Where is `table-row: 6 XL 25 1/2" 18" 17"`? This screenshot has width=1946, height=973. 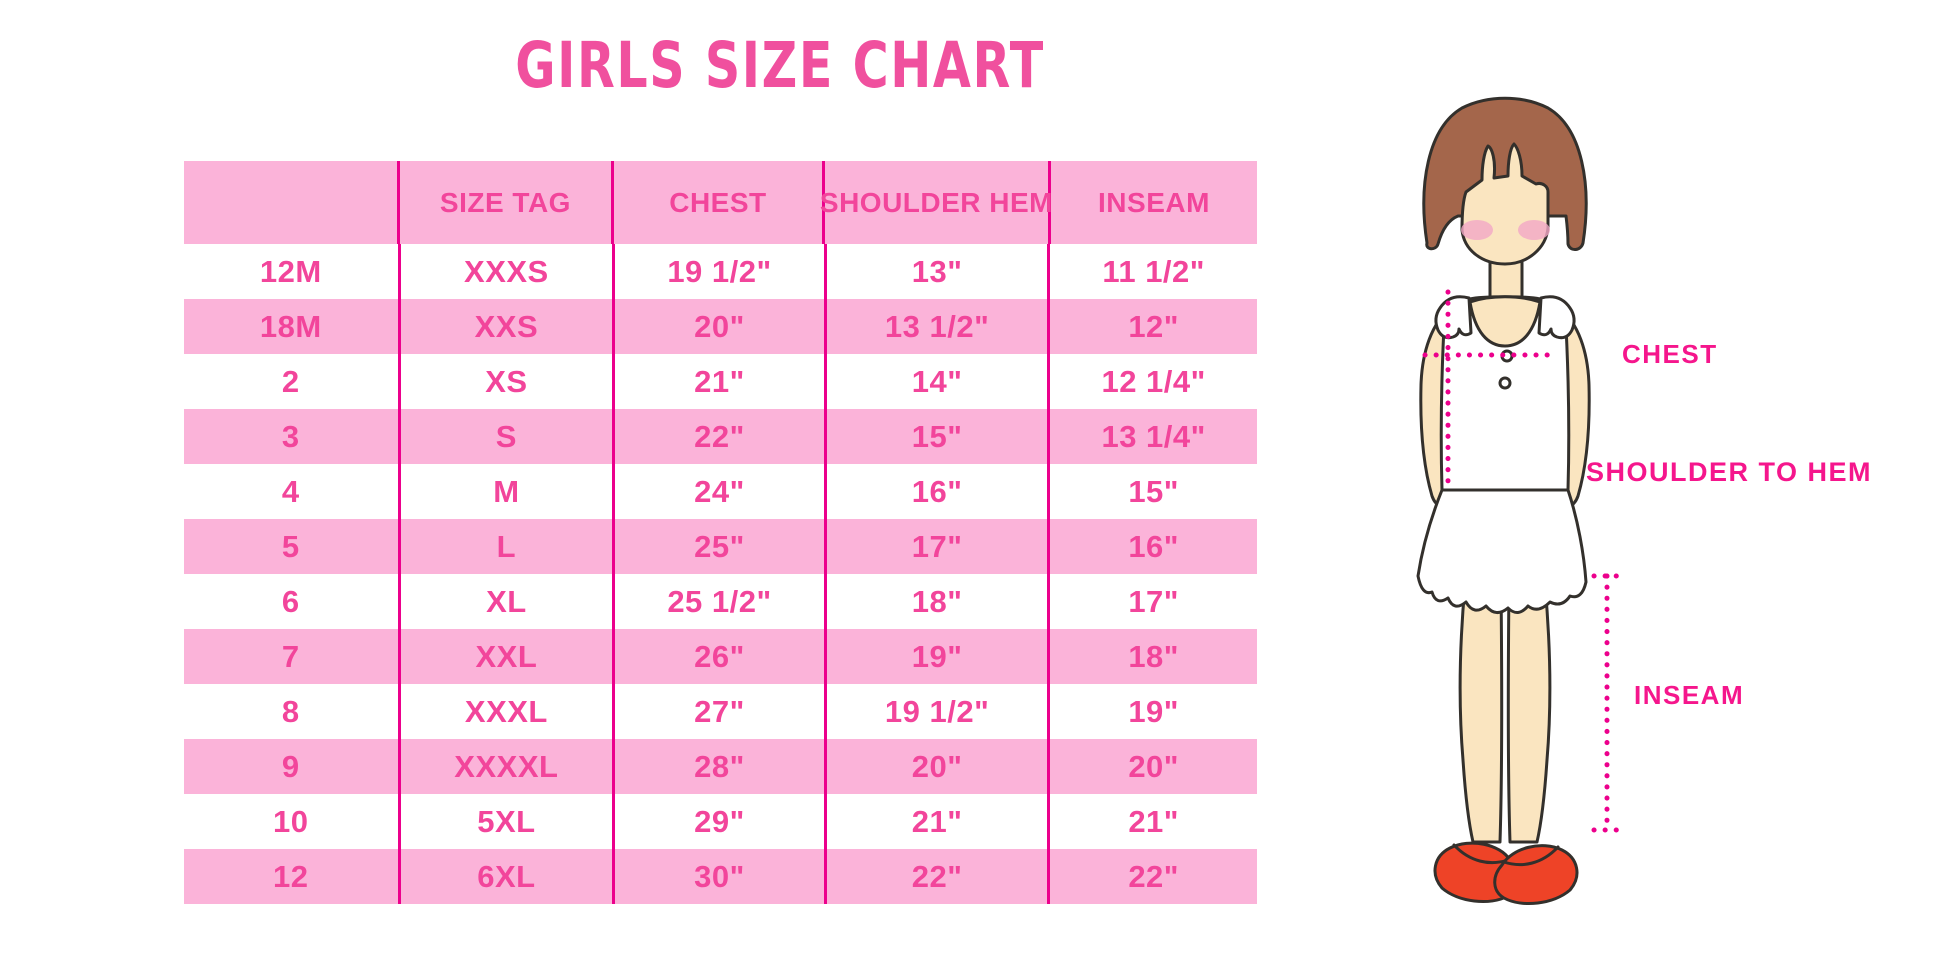
table-row: 6 XL 25 1/2" 18" 17" is located at coordinates (720, 601).